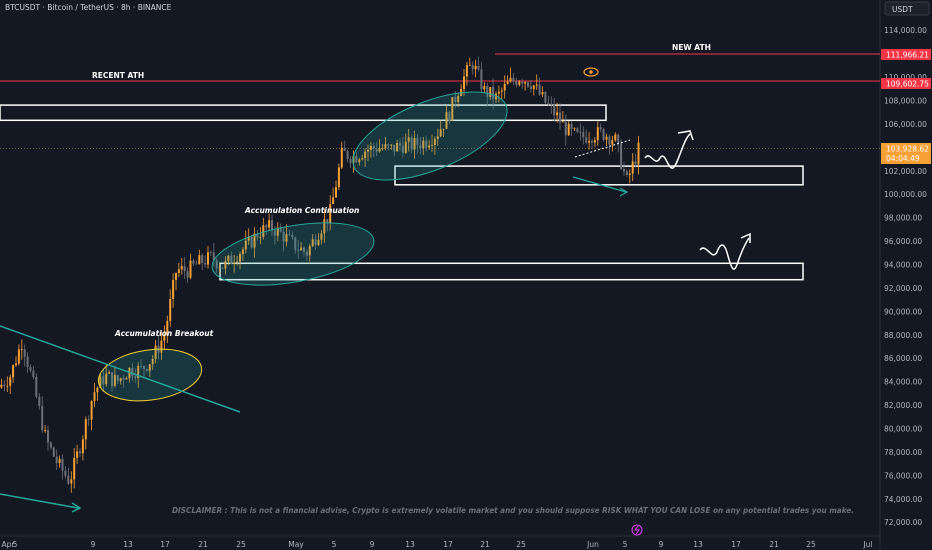  Describe the element at coordinates (903, 265) in the screenshot. I see `y-tick-label: 94,000.00` at that location.